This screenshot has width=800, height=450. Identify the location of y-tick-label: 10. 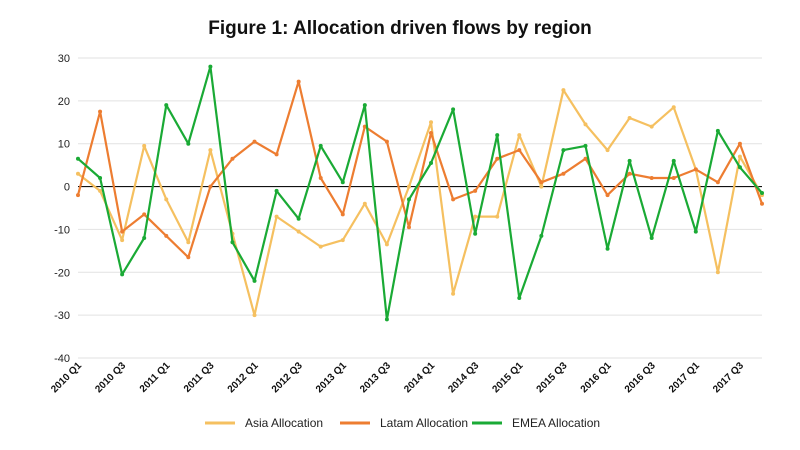
(64, 145).